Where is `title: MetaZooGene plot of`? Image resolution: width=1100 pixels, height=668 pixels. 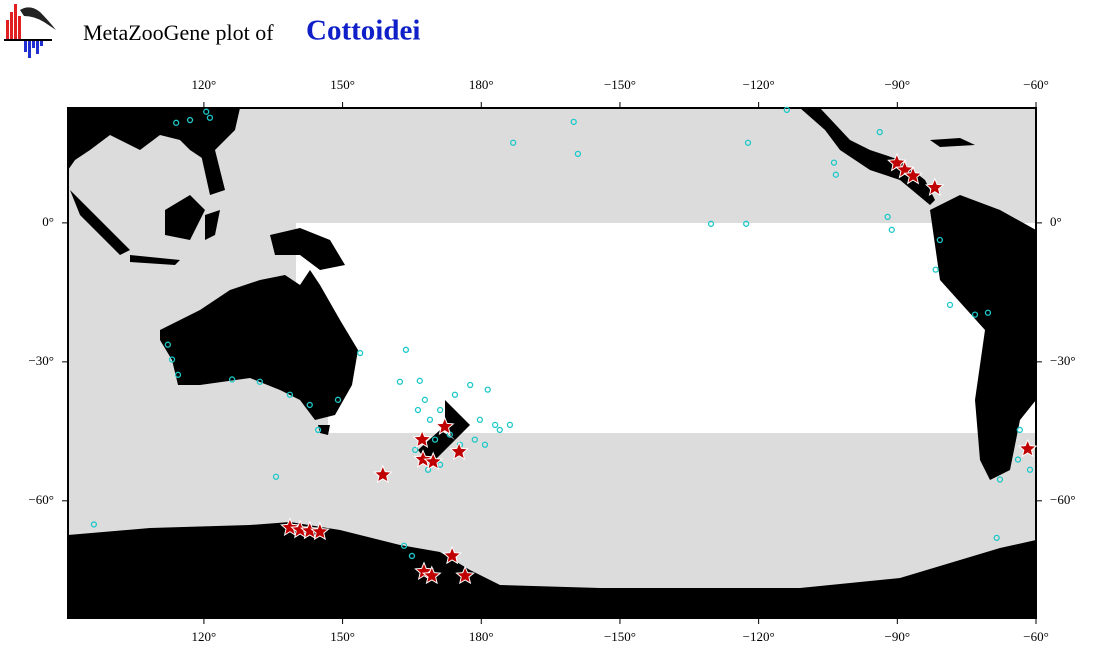 title: MetaZooGene plot of is located at coordinates (178, 32).